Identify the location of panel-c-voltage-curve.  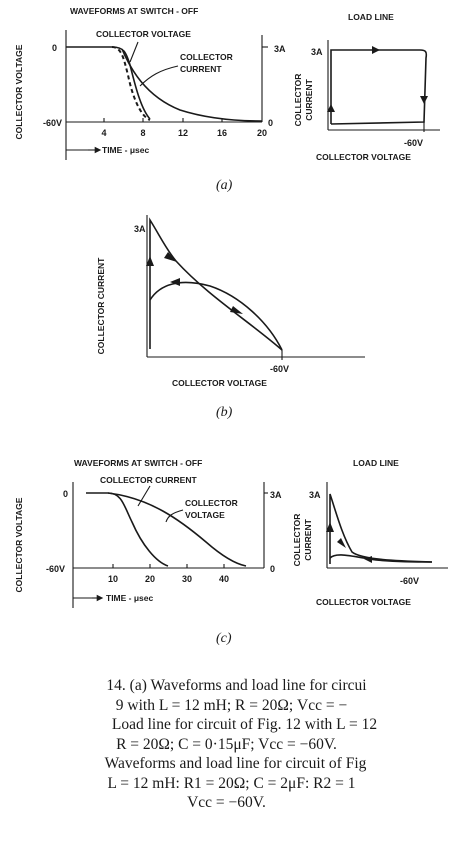
(177, 529).